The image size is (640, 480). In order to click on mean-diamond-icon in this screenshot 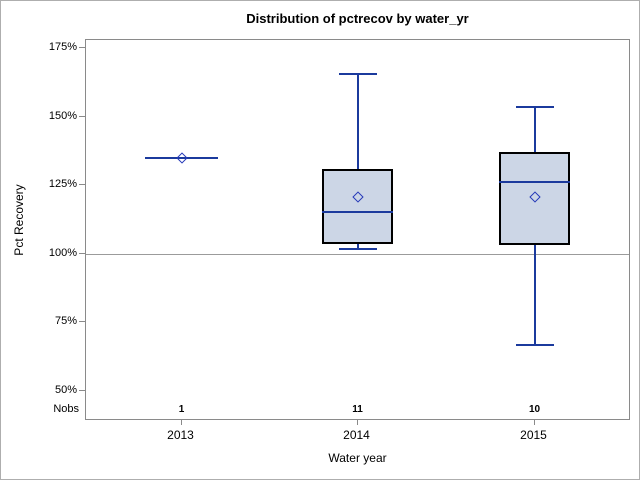, I will do `click(181, 158)`.